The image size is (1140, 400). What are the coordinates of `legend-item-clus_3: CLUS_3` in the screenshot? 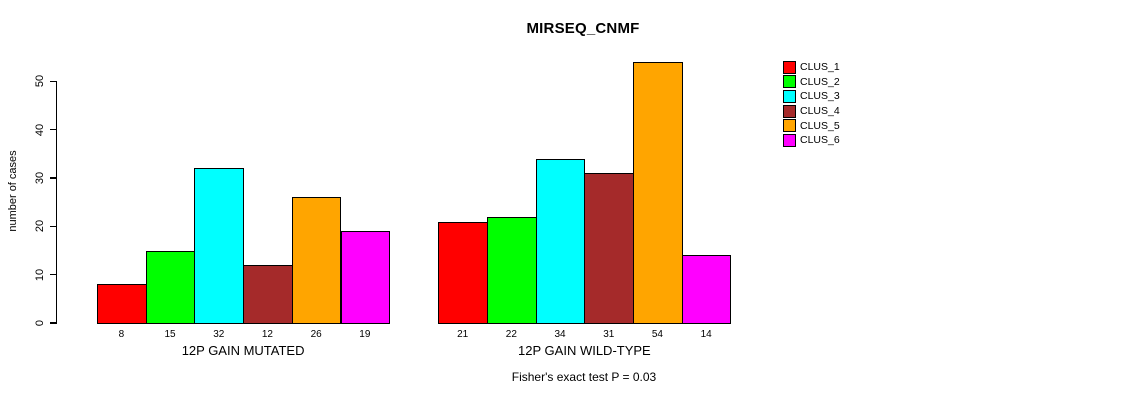 It's located at (811, 96).